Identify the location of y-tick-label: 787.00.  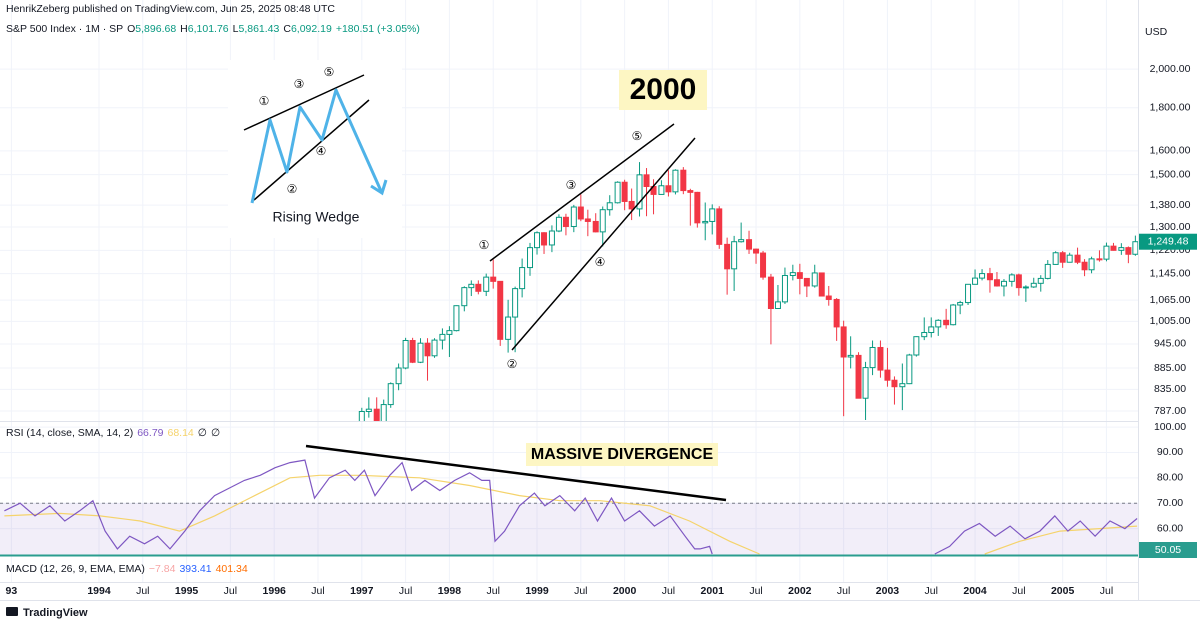
(1170, 411).